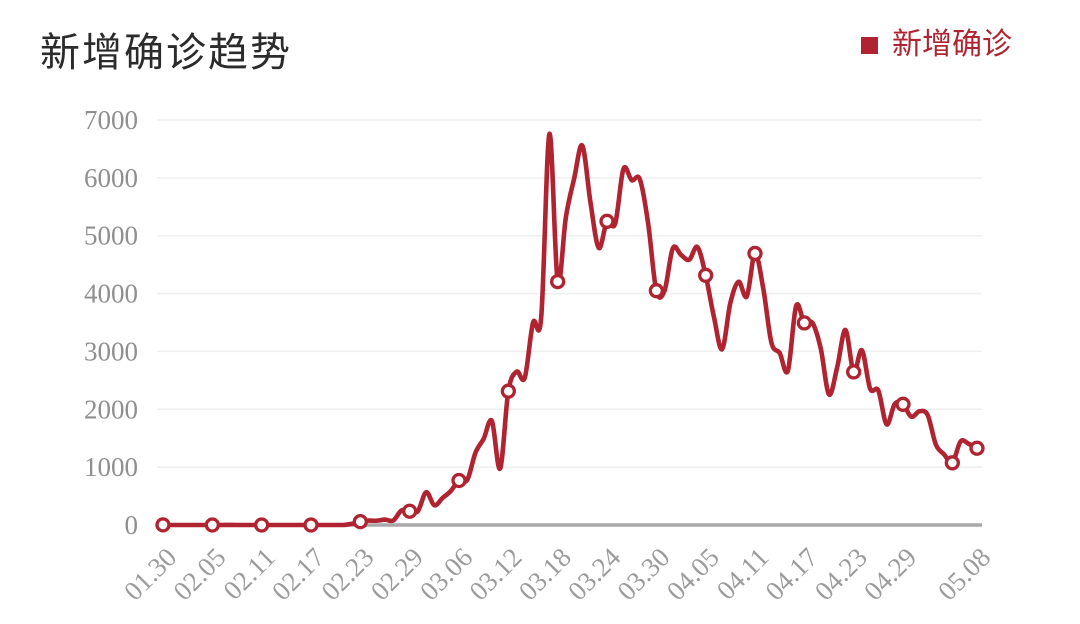 This screenshot has height=624, width=1080. I want to click on x-axis-tick-label: 02.17, so click(298, 574).